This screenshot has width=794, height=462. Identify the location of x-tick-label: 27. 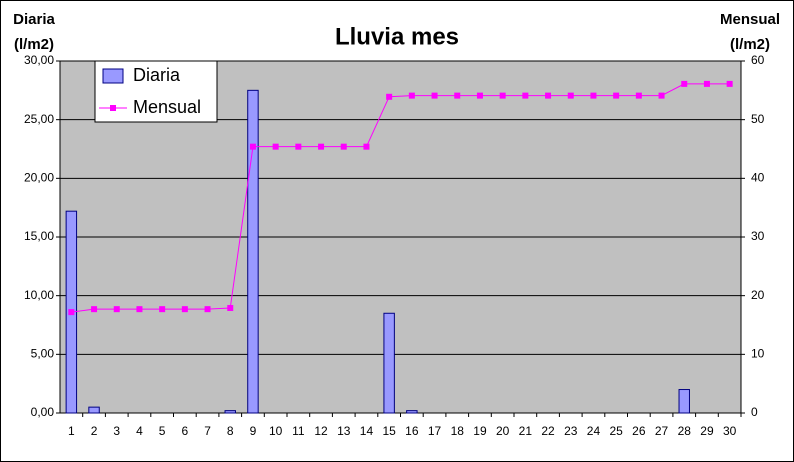
(662, 431).